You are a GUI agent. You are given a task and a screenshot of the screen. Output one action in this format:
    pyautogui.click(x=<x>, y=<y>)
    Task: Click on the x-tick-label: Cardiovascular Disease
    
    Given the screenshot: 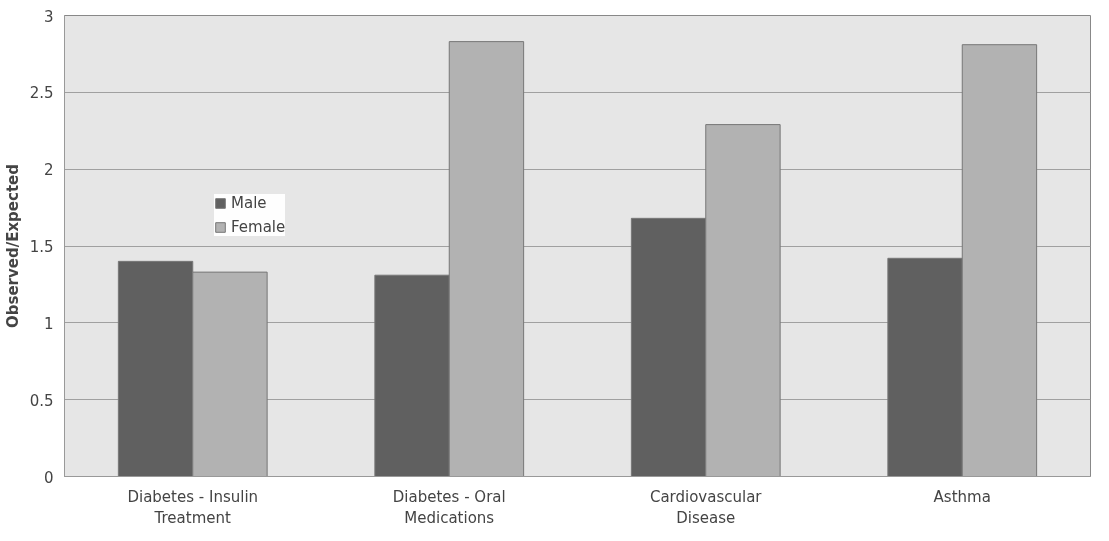 What is the action you would take?
    pyautogui.click(x=706, y=507)
    